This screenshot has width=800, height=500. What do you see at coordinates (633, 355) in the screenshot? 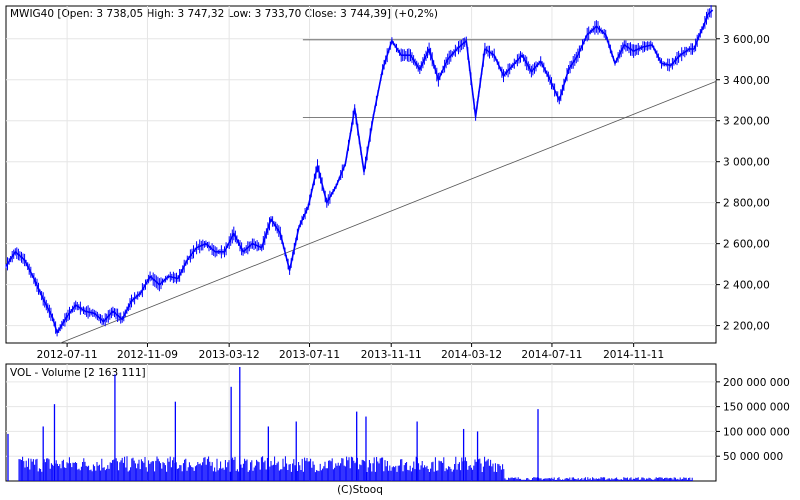
I see `price-x-tick-label: 2014-11-11` at bounding box center [633, 355].